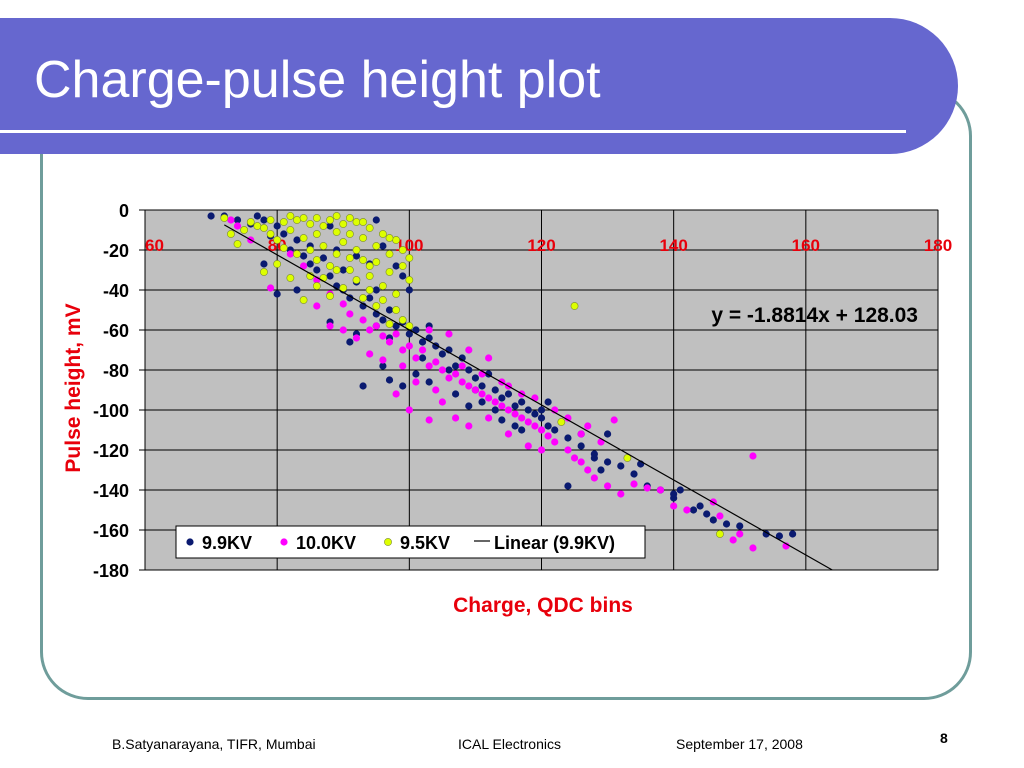 This screenshot has width=1024, height=768. Describe the element at coordinates (124, 211) in the screenshot. I see `y-tick-label: 0` at that location.